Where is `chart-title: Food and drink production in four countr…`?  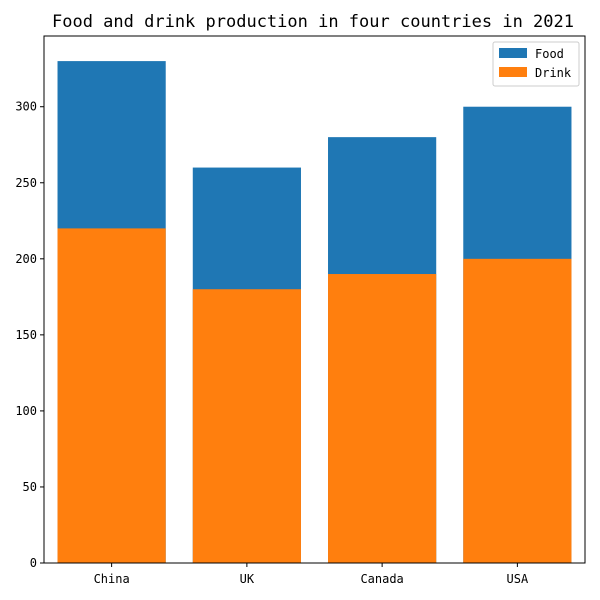 chart-title: Food and drink production in four countr… is located at coordinates (313, 22).